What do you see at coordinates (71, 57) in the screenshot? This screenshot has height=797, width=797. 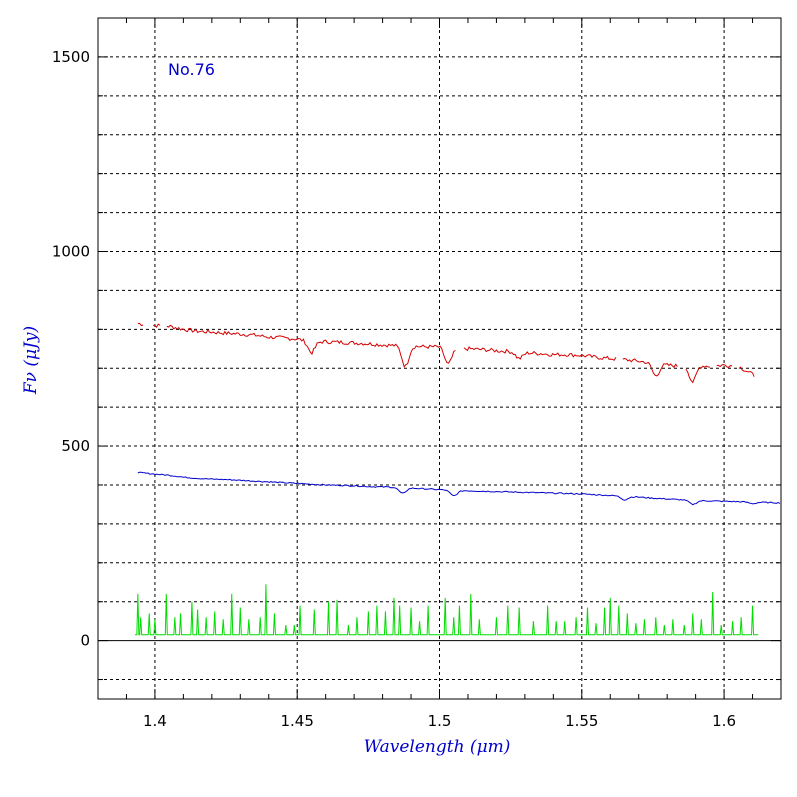 I see `y-tick-label: 1500` at bounding box center [71, 57].